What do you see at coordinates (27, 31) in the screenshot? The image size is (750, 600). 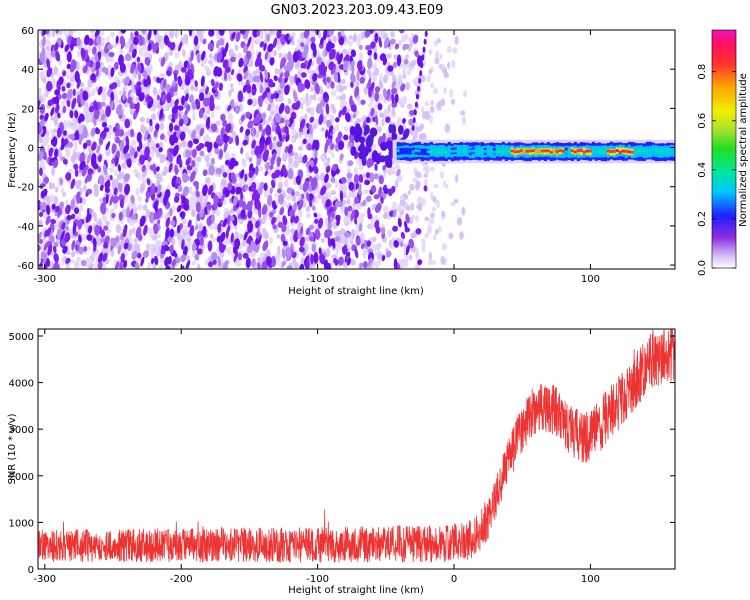 I see `y-tick-label: 60` at bounding box center [27, 31].